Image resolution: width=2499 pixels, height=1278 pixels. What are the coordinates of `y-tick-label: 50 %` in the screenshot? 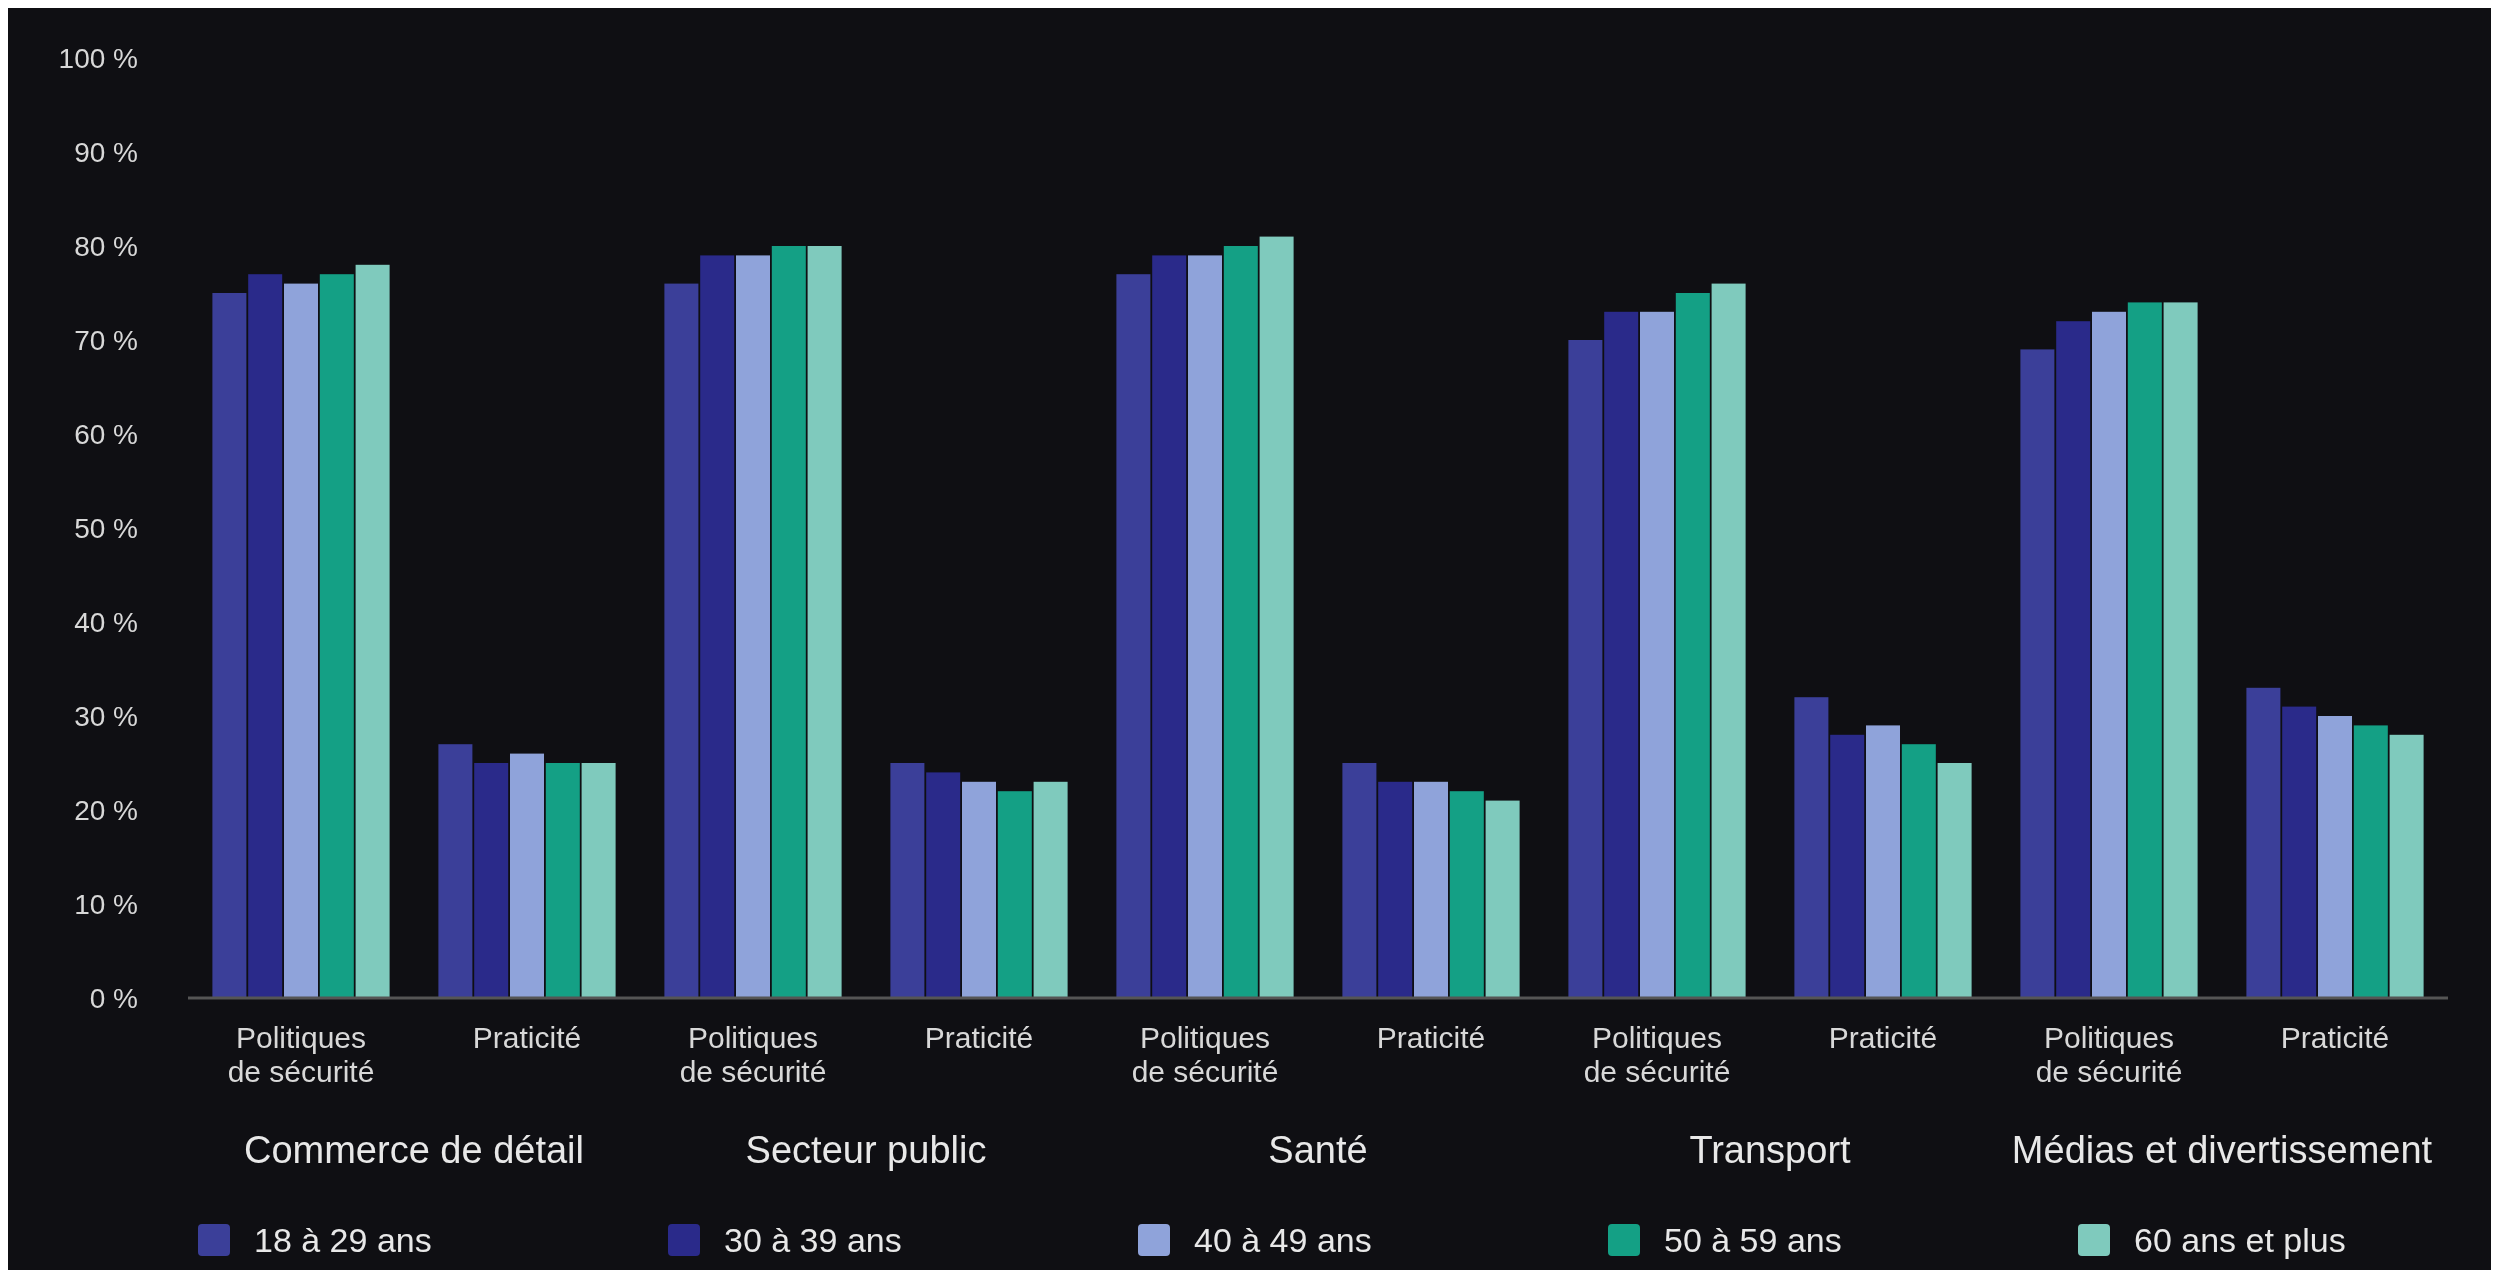 It's located at (106, 528).